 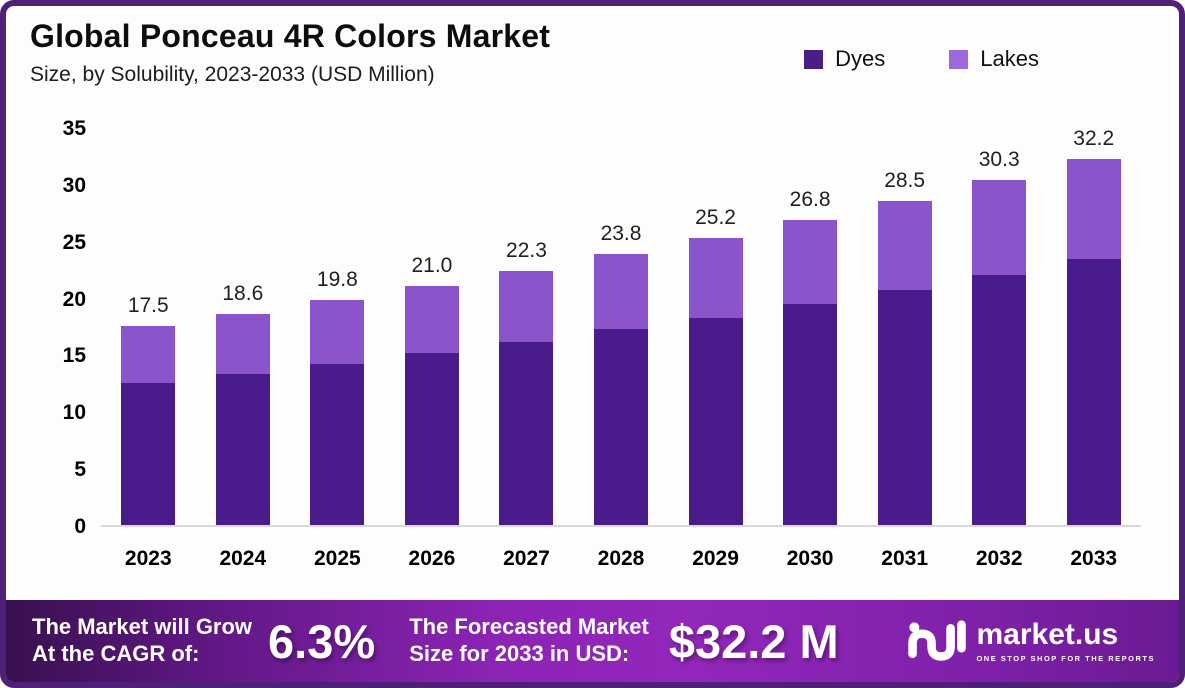 What do you see at coordinates (74, 185) in the screenshot?
I see `y-axis-tick-label: 30` at bounding box center [74, 185].